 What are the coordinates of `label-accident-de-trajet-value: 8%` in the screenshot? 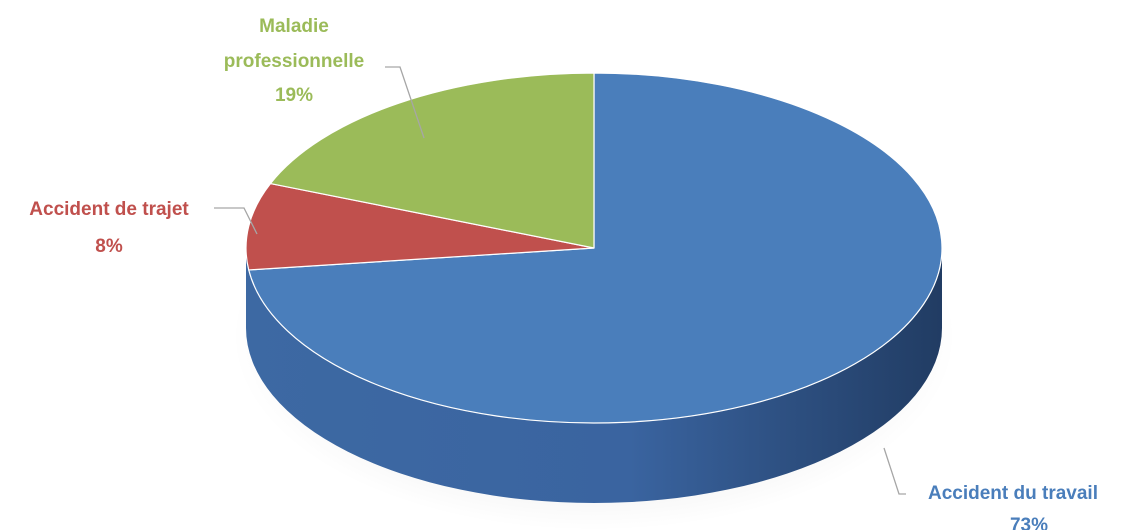 It's located at (109, 246).